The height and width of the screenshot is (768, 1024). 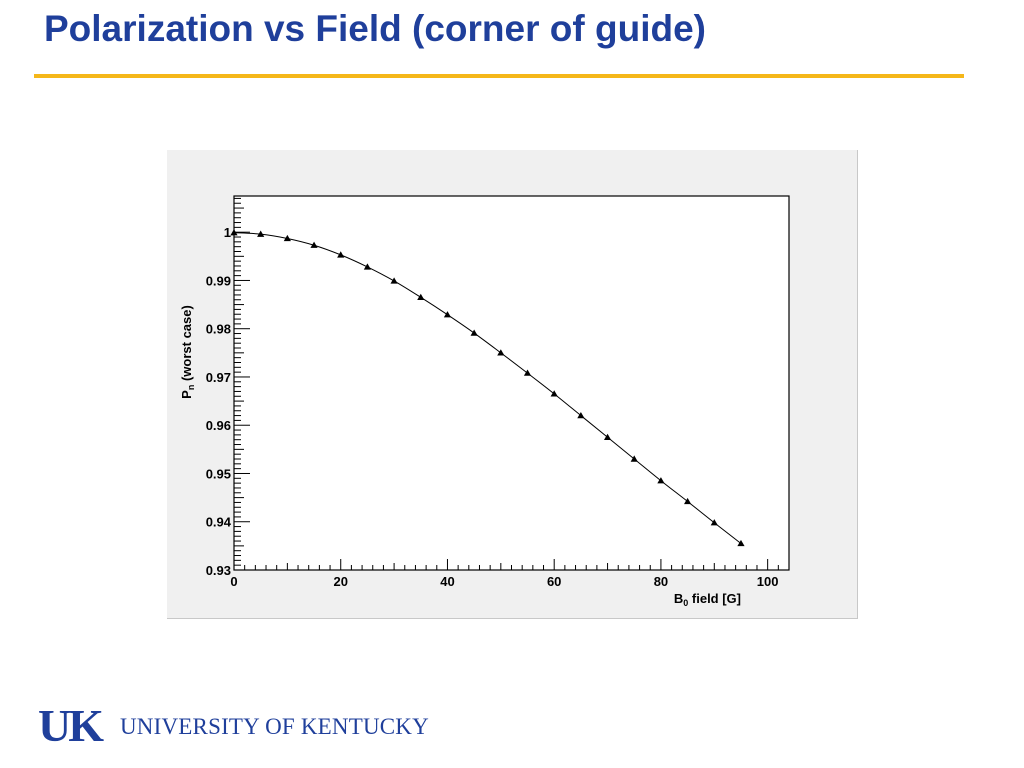 I want to click on y-tick-label: 0.93, so click(x=218, y=570).